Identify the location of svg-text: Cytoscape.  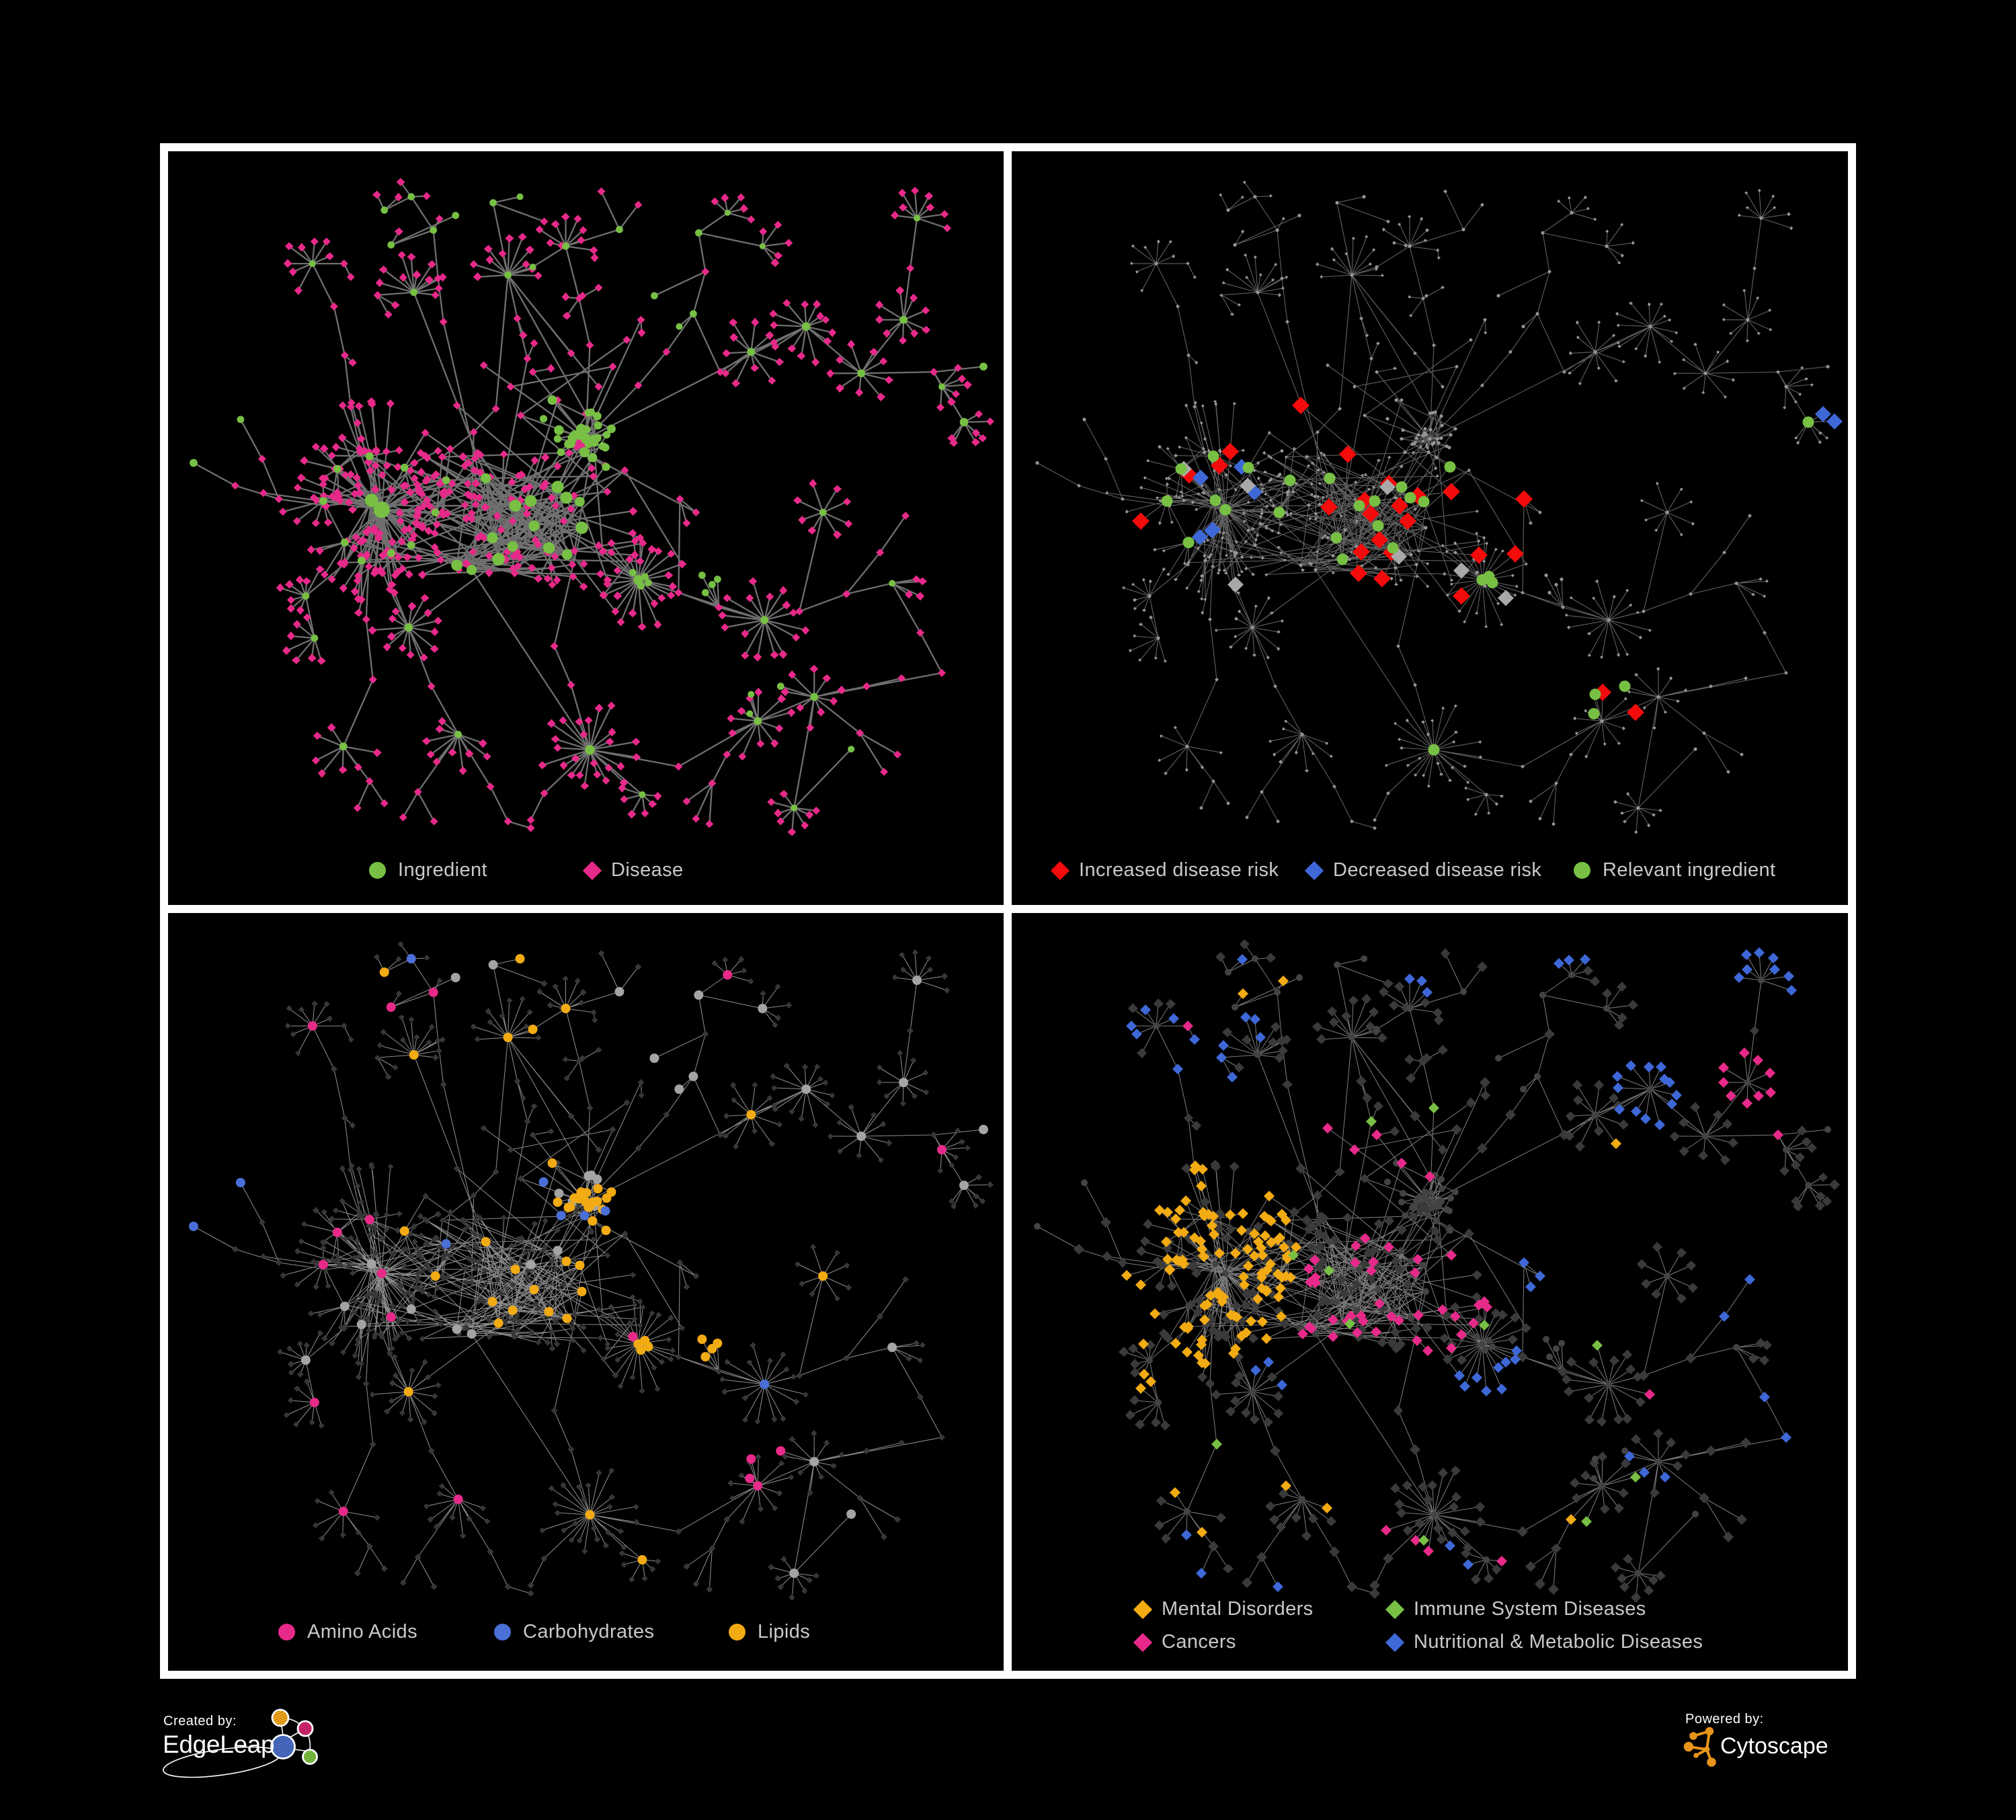
(1774, 1746).